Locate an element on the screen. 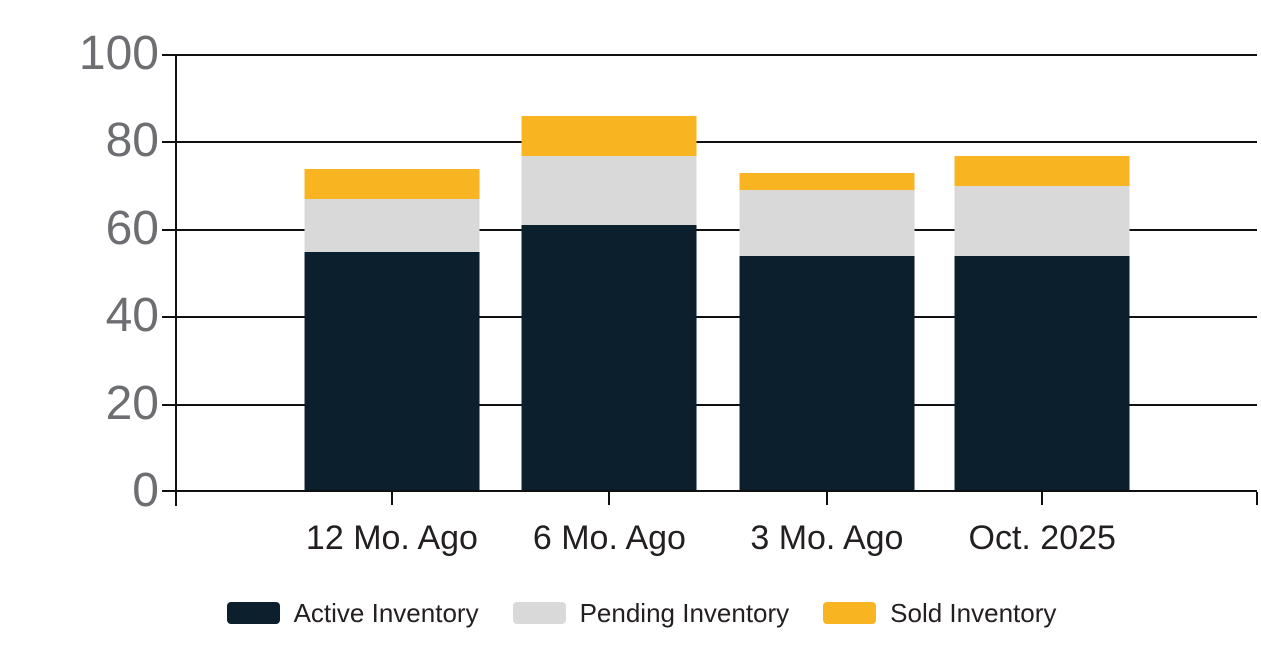 The width and height of the screenshot is (1261, 663). x-tick-label-4: Oct. 2025 is located at coordinates (1042, 538).